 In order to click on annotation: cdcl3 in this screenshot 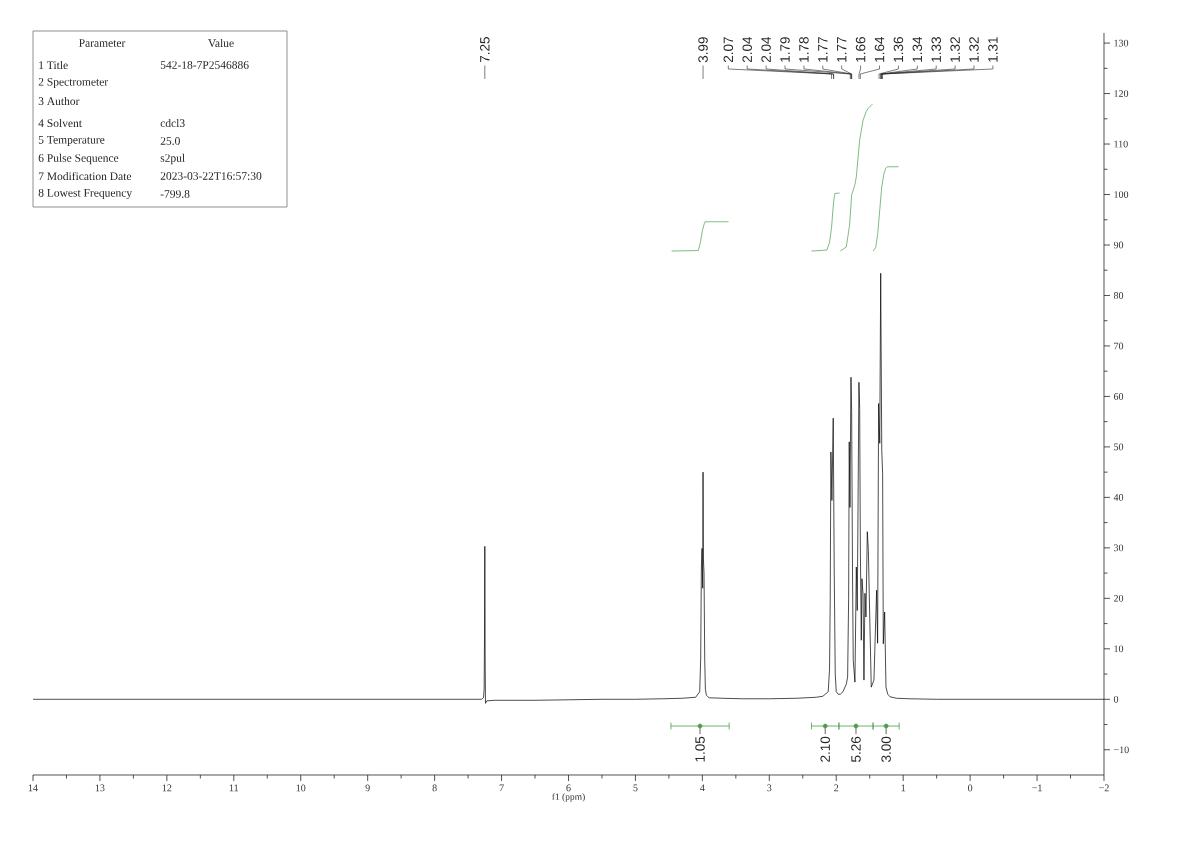, I will do `click(172, 123)`.